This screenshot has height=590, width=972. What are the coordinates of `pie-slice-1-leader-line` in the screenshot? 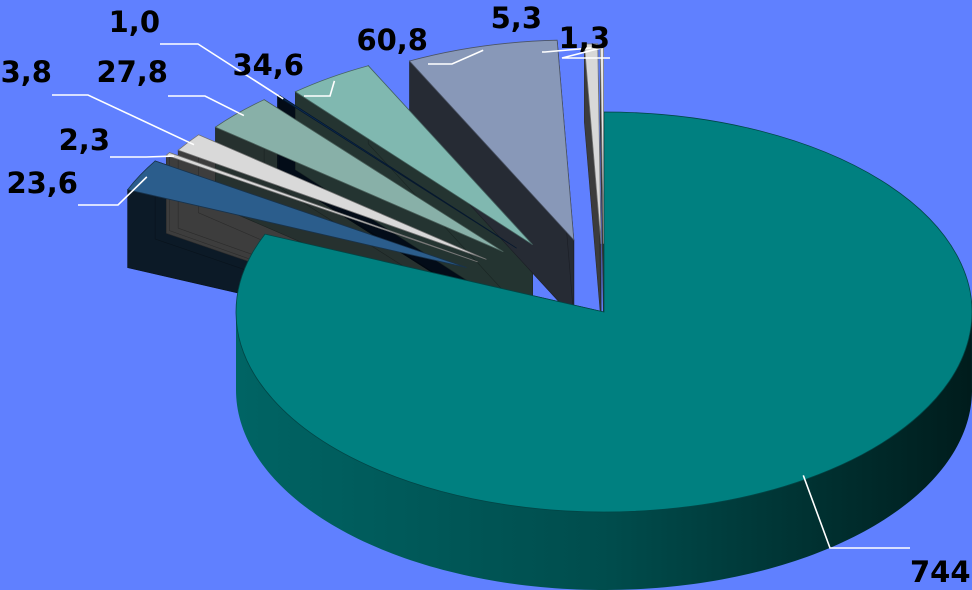 It's located at (856, 512).